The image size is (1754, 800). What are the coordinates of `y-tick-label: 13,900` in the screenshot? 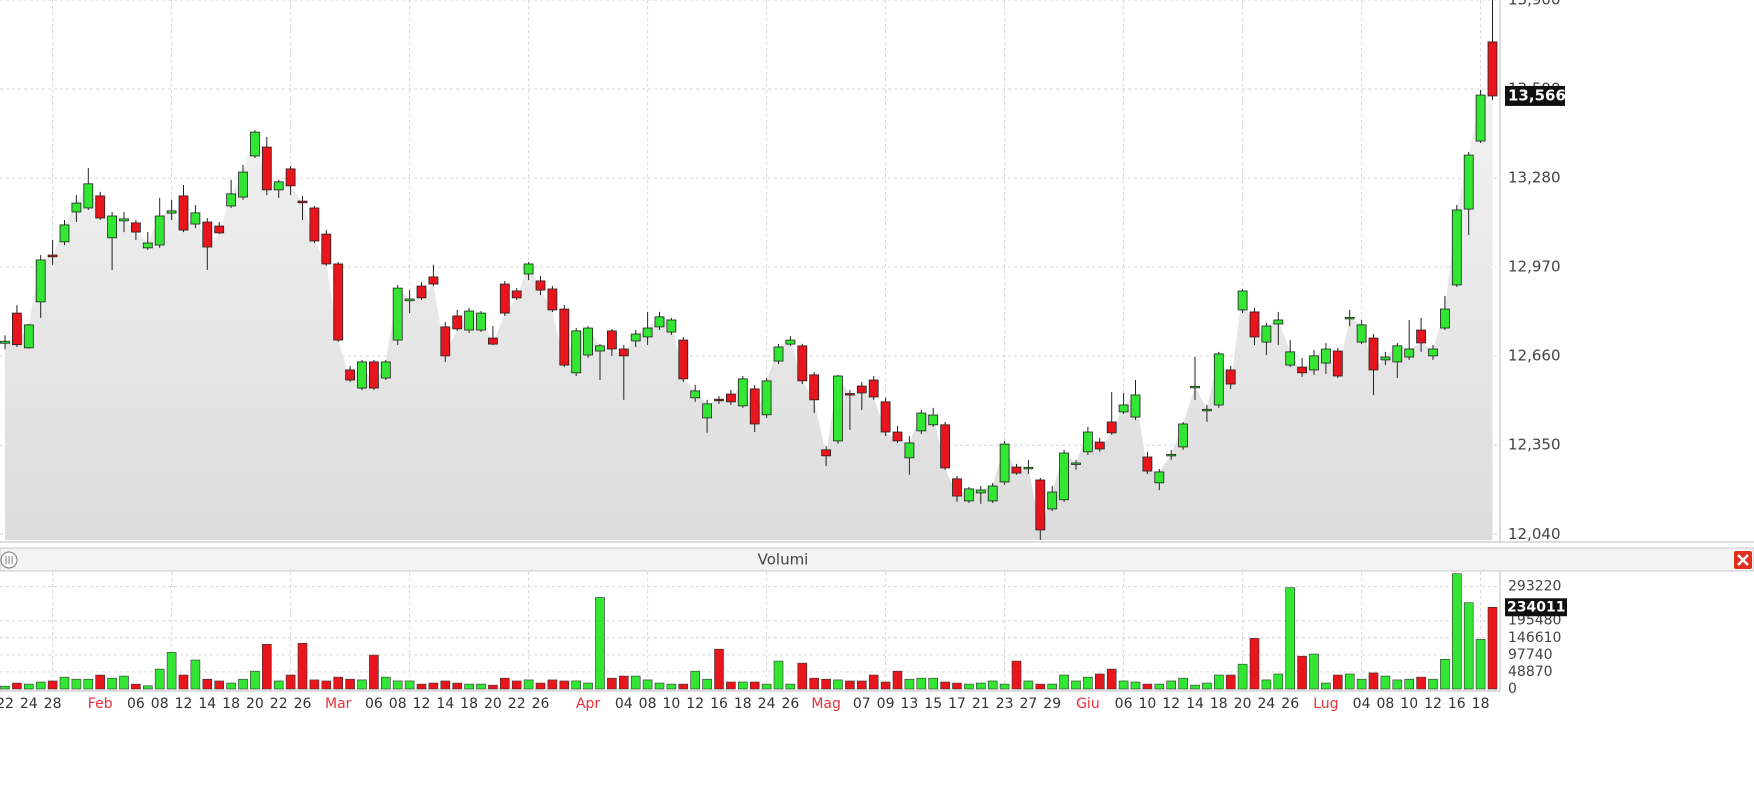 It's located at (1534, 4).